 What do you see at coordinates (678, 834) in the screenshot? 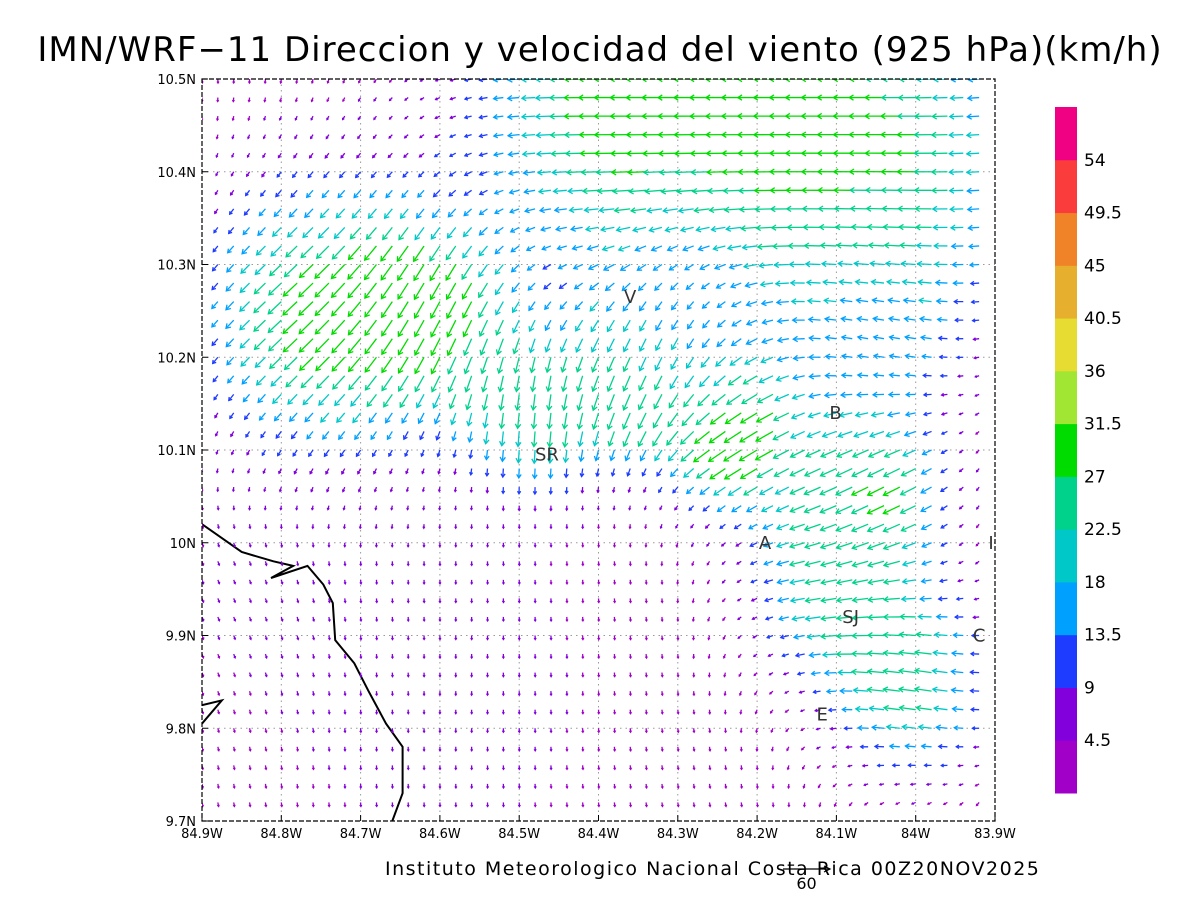
I see `lon-tick-label: 84.3W` at bounding box center [678, 834].